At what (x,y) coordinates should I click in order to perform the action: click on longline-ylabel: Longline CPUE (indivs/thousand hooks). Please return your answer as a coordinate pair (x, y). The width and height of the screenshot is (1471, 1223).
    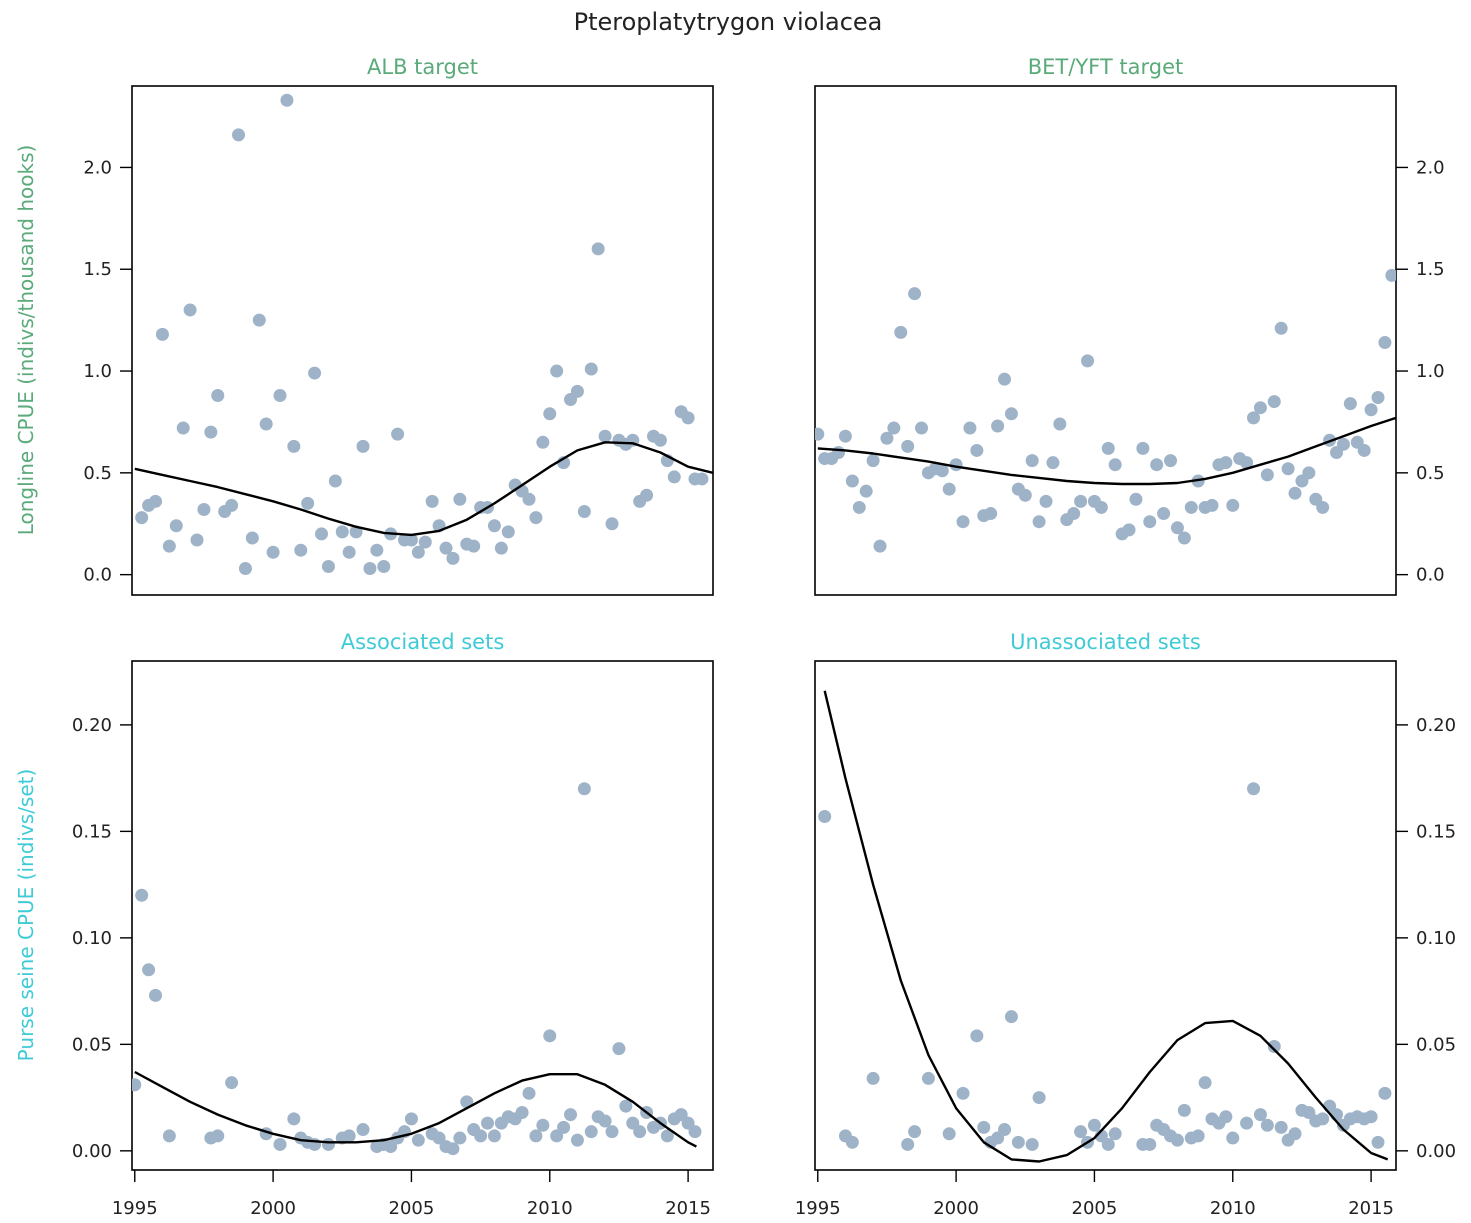
    Looking at the image, I should click on (26, 340).